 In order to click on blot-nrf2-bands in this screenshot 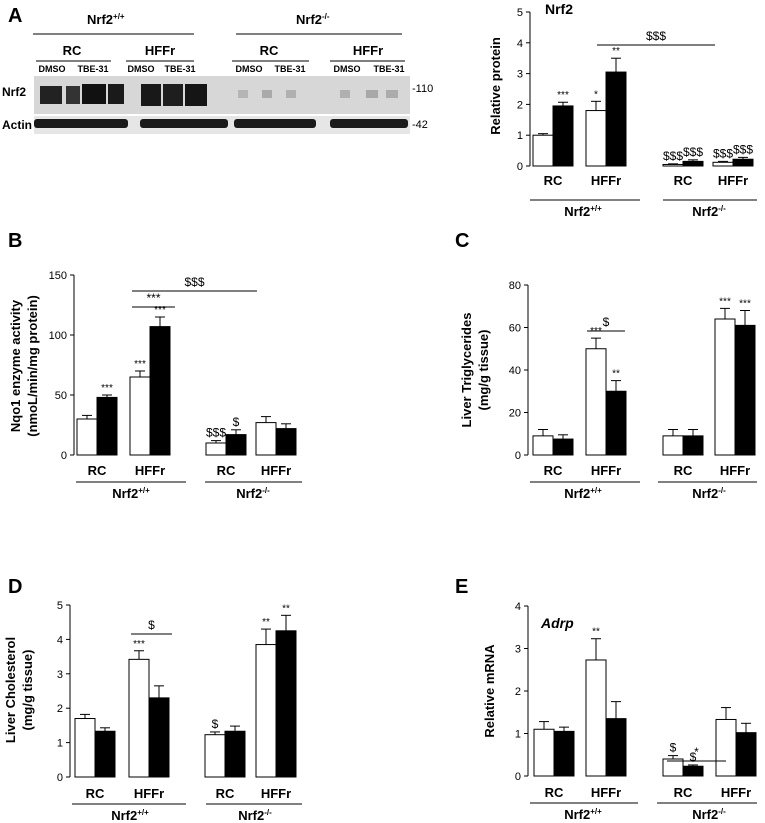, I will do `click(219, 95)`.